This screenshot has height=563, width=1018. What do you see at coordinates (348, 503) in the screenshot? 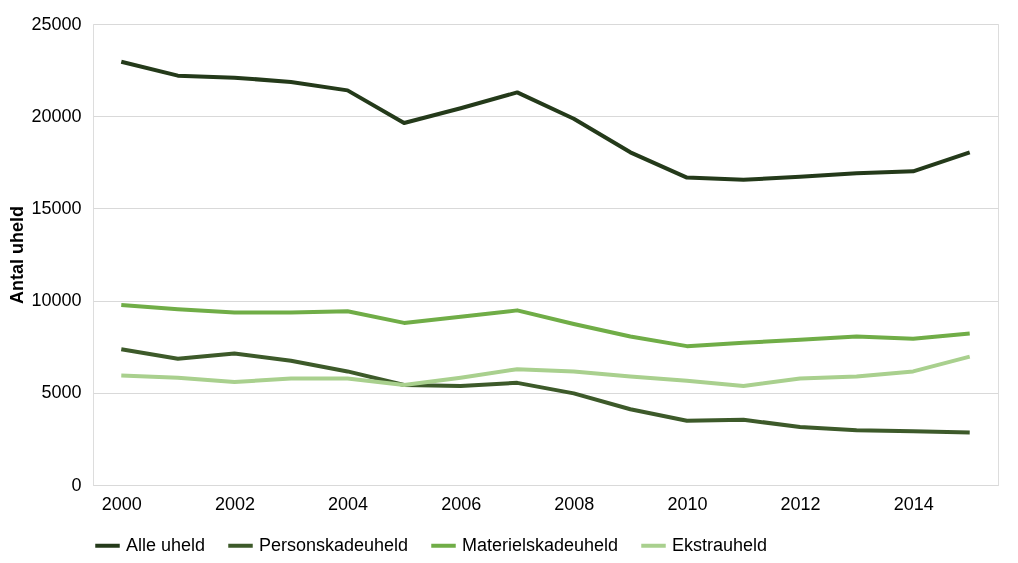
I see `x-tick-label: 2004` at bounding box center [348, 503].